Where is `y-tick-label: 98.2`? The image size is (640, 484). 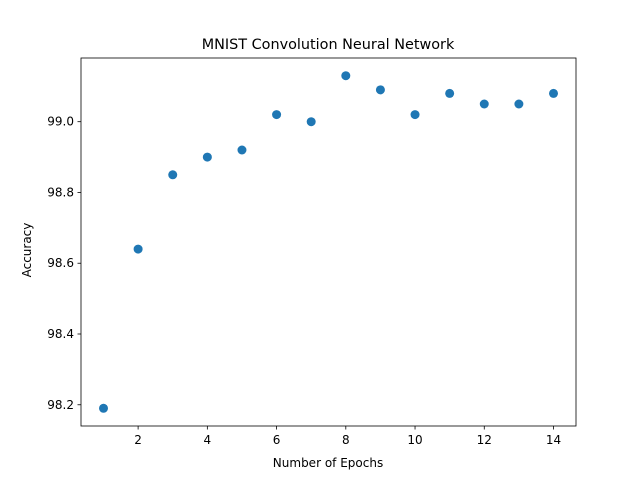
y-tick-label: 98.2 is located at coordinates (60, 405).